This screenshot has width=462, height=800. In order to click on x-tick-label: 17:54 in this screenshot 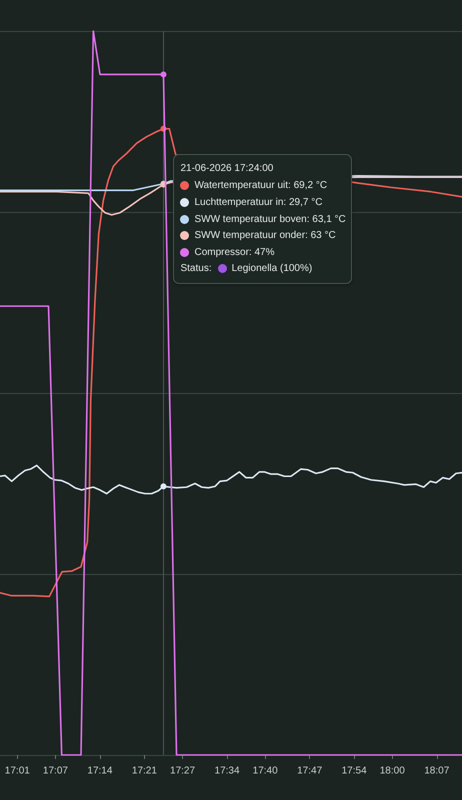, I will do `click(355, 771)`.